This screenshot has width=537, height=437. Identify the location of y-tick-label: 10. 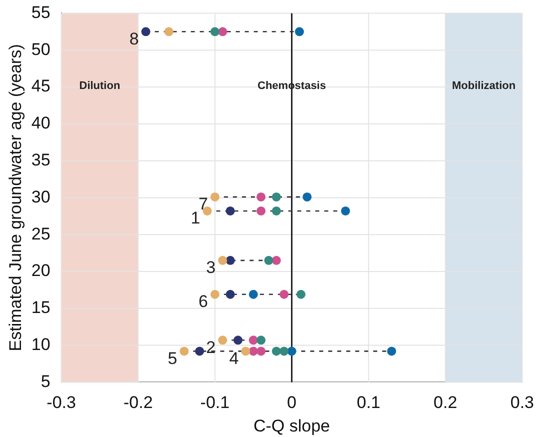
(40, 344).